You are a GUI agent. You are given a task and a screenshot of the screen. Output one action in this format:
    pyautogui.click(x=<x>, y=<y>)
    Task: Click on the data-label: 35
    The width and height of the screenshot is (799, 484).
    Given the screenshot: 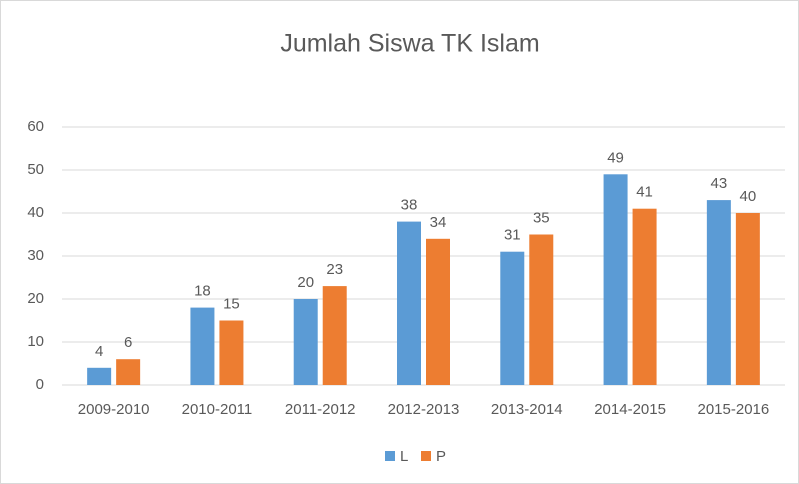 What is the action you would take?
    pyautogui.click(x=541, y=217)
    